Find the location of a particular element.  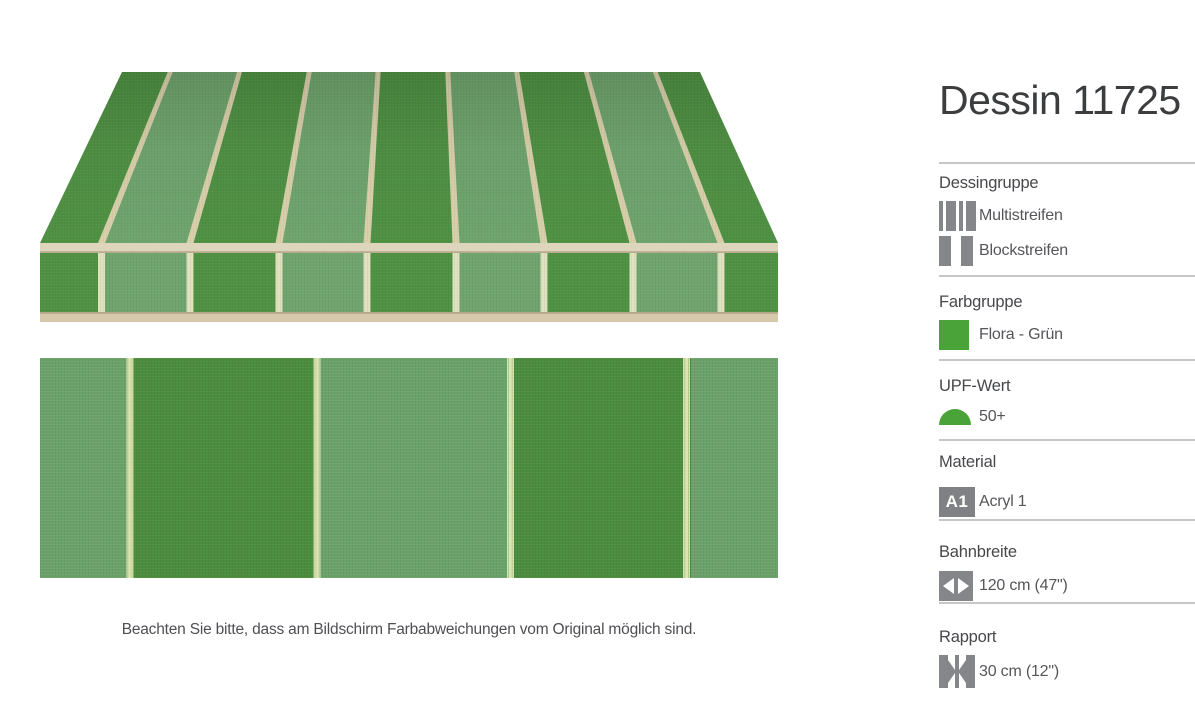

spec-value: 30 cm (12") is located at coordinates (1019, 671).